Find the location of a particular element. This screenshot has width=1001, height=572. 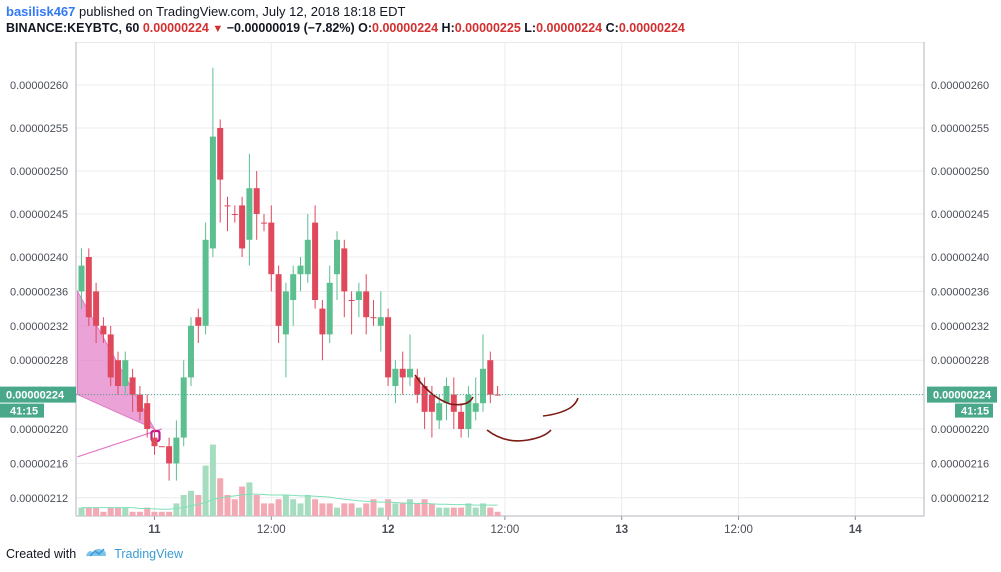

hand-drawn-curve-left is located at coordinates (444, 390).